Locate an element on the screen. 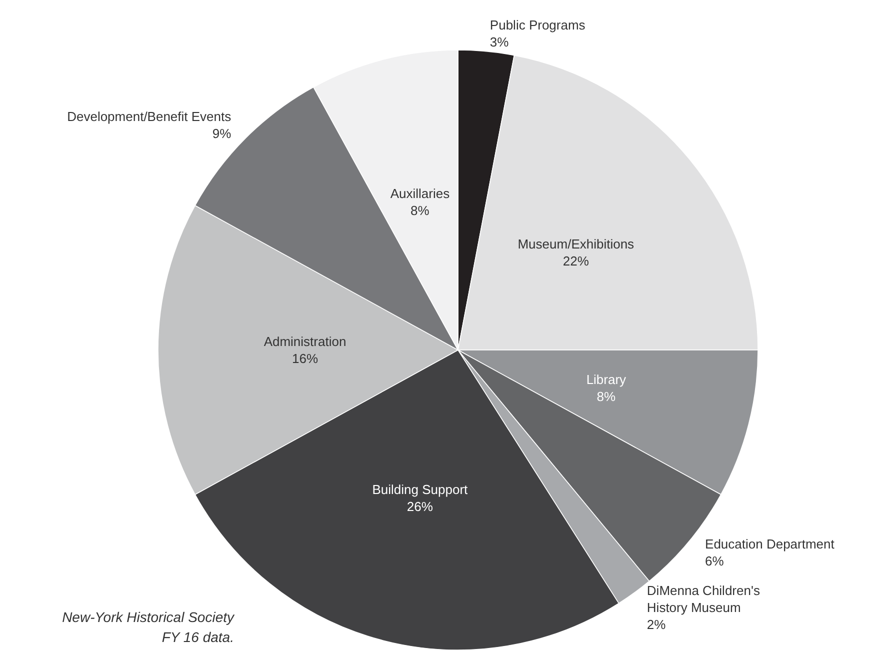 The image size is (874, 657). data-label: 9% is located at coordinates (222, 134).